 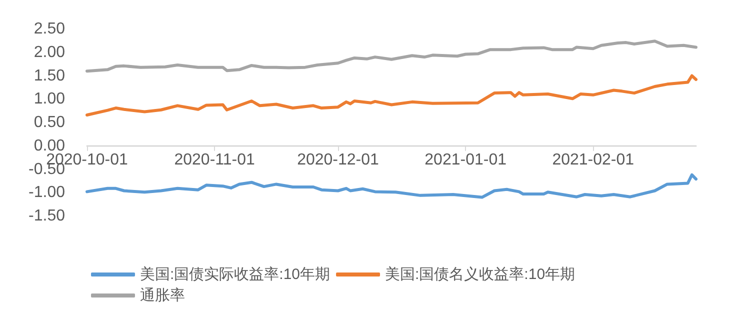 What do you see at coordinates (50, 52) in the screenshot?
I see `y-tick-label: 2.00` at bounding box center [50, 52].